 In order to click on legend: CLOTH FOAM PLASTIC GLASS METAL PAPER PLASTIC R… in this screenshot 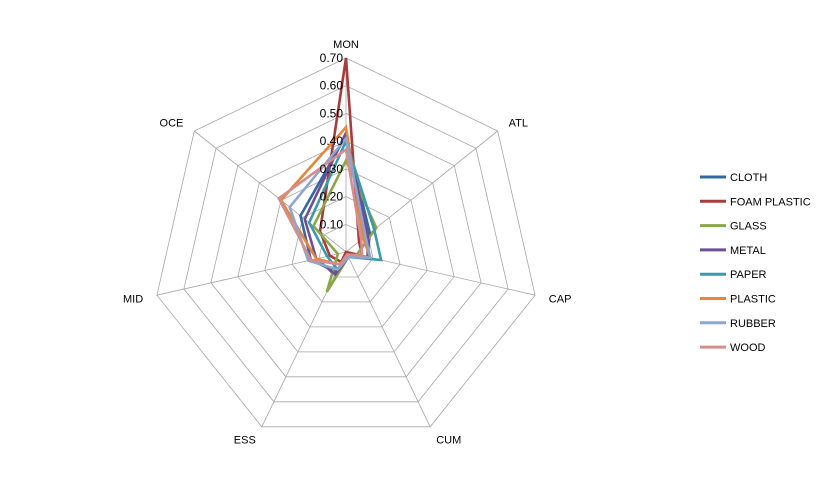, I will do `click(755, 263)`.